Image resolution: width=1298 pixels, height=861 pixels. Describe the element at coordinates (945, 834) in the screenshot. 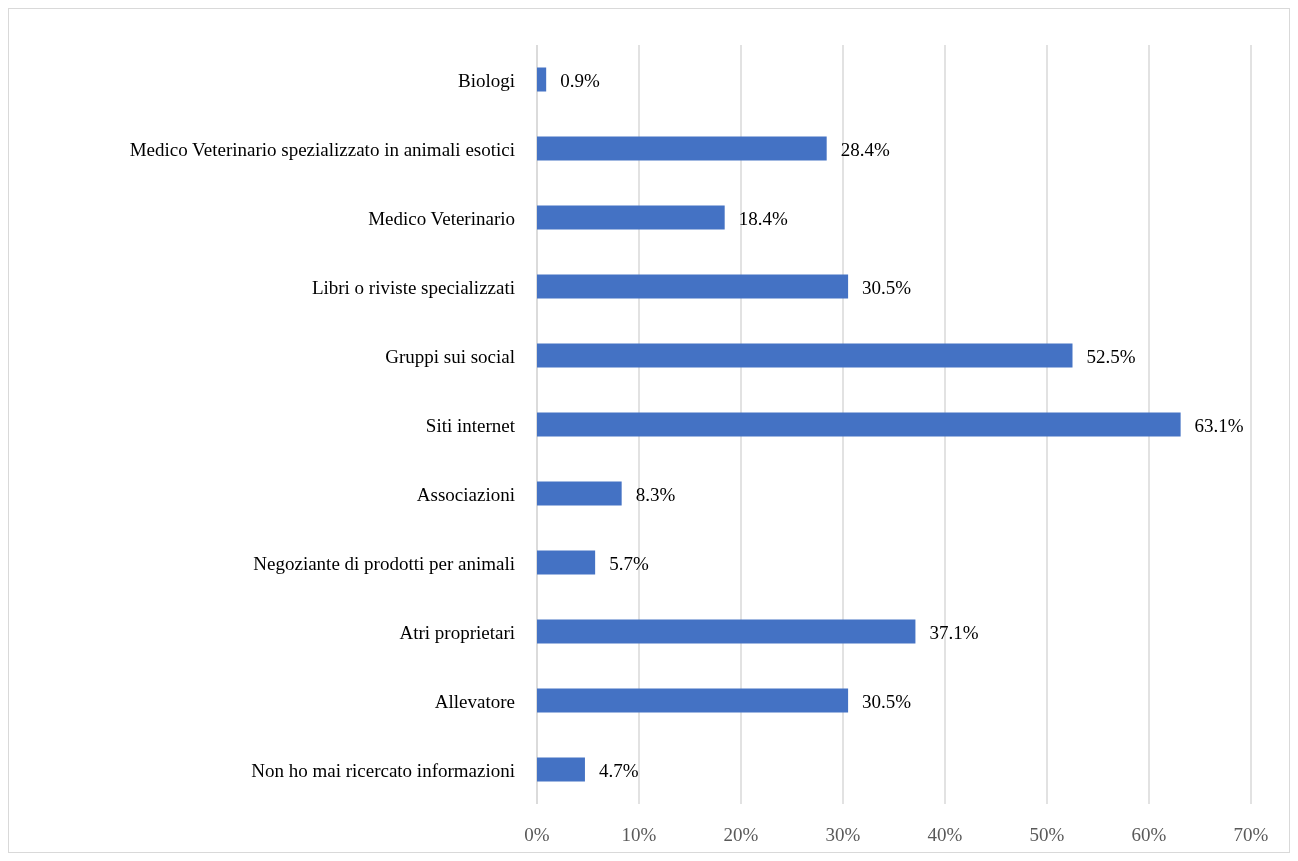

I see `x-tick-label: 40%` at that location.